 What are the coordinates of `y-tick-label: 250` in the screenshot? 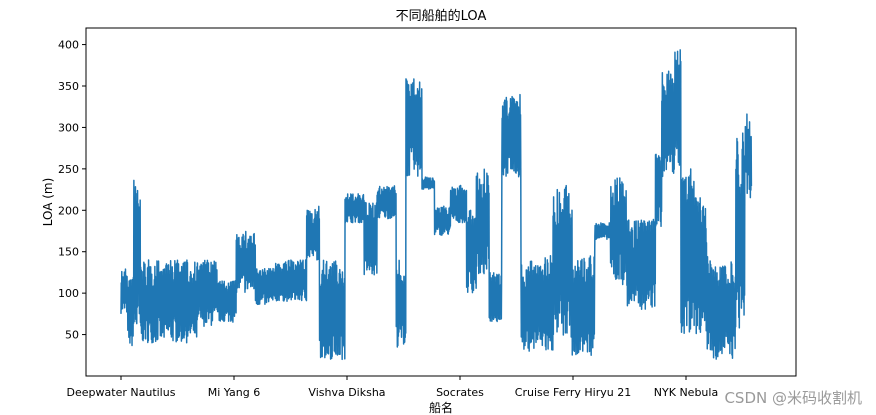 It's located at (68, 169).